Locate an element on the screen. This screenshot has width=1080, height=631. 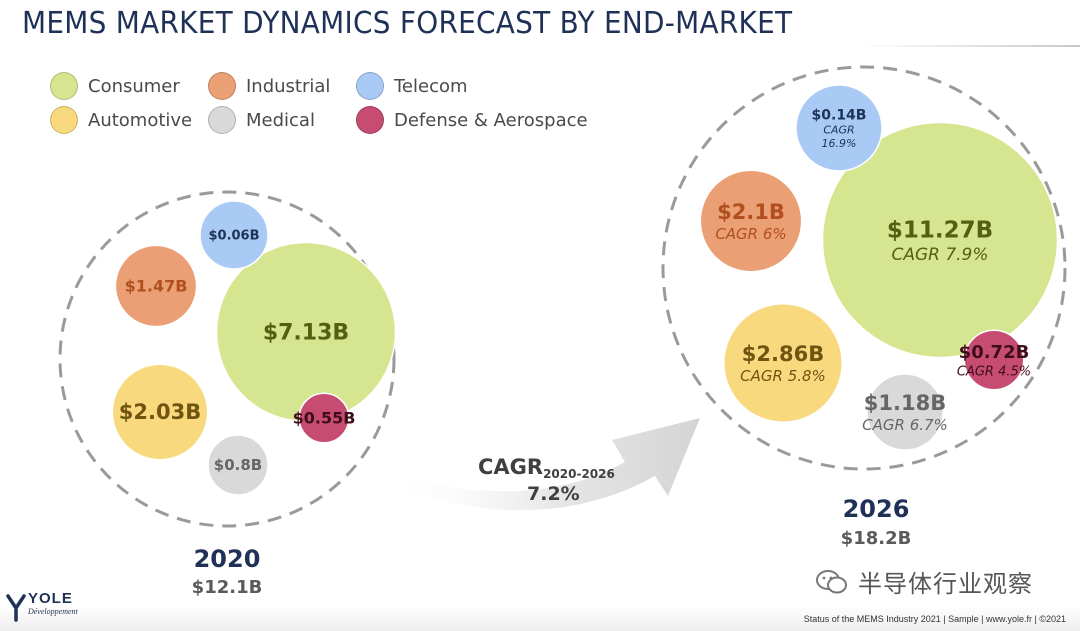
yole-logo-text: YOLE is located at coordinates (50, 598).